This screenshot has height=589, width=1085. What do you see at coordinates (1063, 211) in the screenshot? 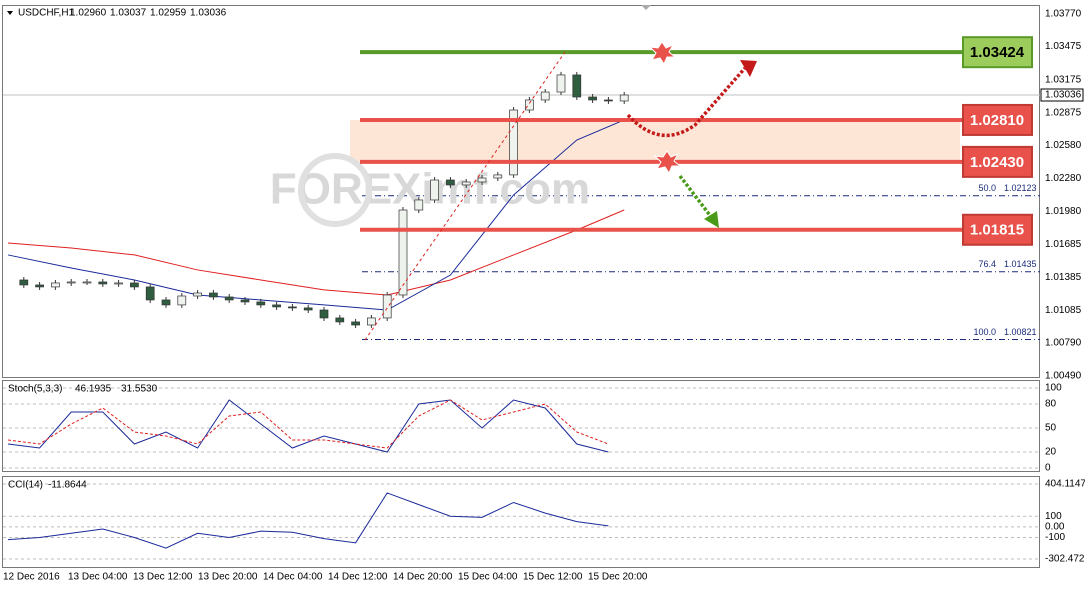
I see `y-tick-label: 1.01980` at bounding box center [1063, 211].